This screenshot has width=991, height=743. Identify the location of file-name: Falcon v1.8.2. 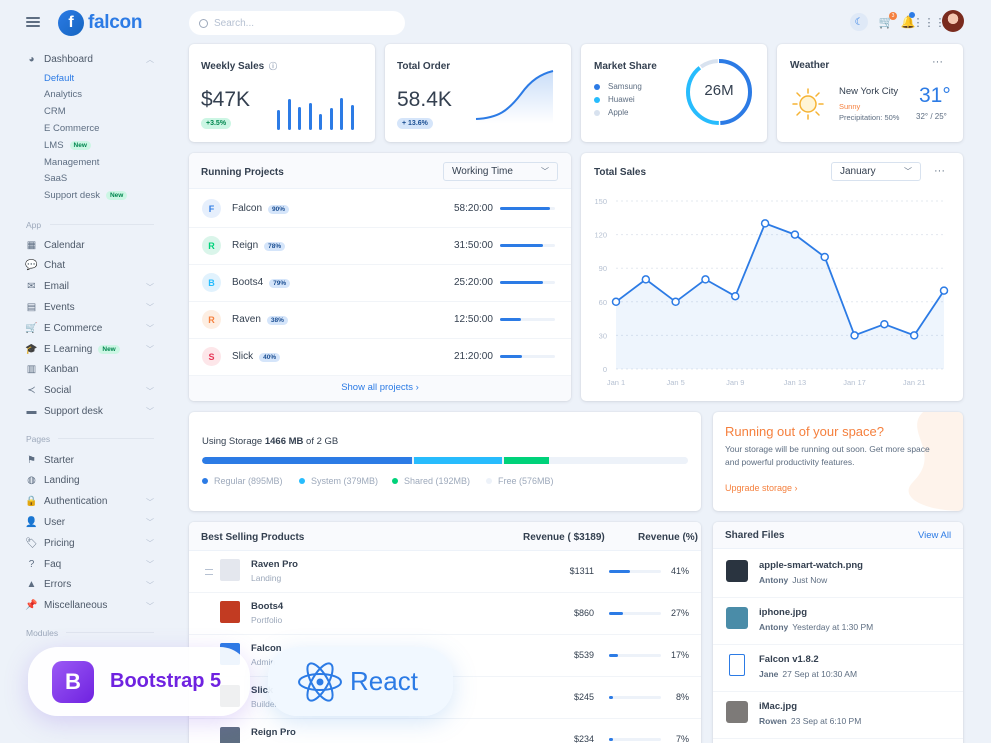
(789, 659).